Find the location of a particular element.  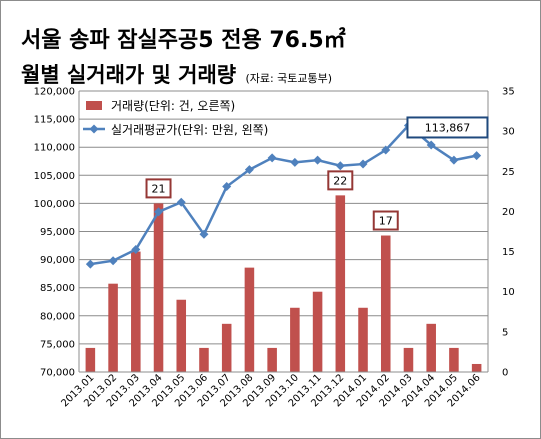

right-tick-label: 5 is located at coordinates (505, 332).